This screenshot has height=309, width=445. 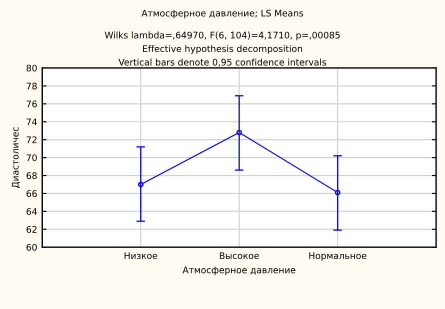 I want to click on x-tick-label: Низкое, so click(x=141, y=256).